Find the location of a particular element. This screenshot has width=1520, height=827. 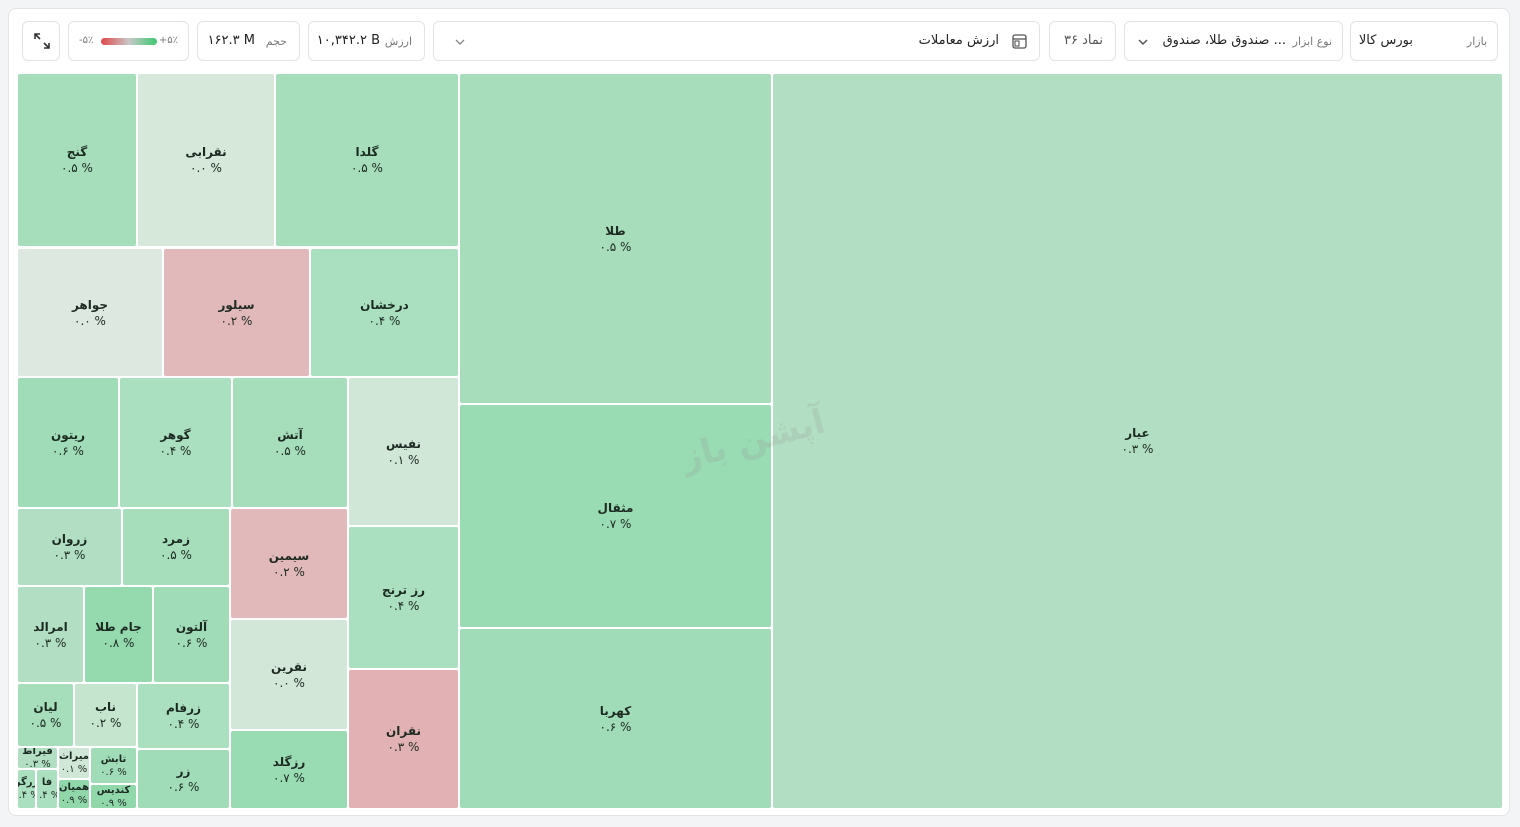

tile: نقرابی ۰.۰ % is located at coordinates (206, 160).